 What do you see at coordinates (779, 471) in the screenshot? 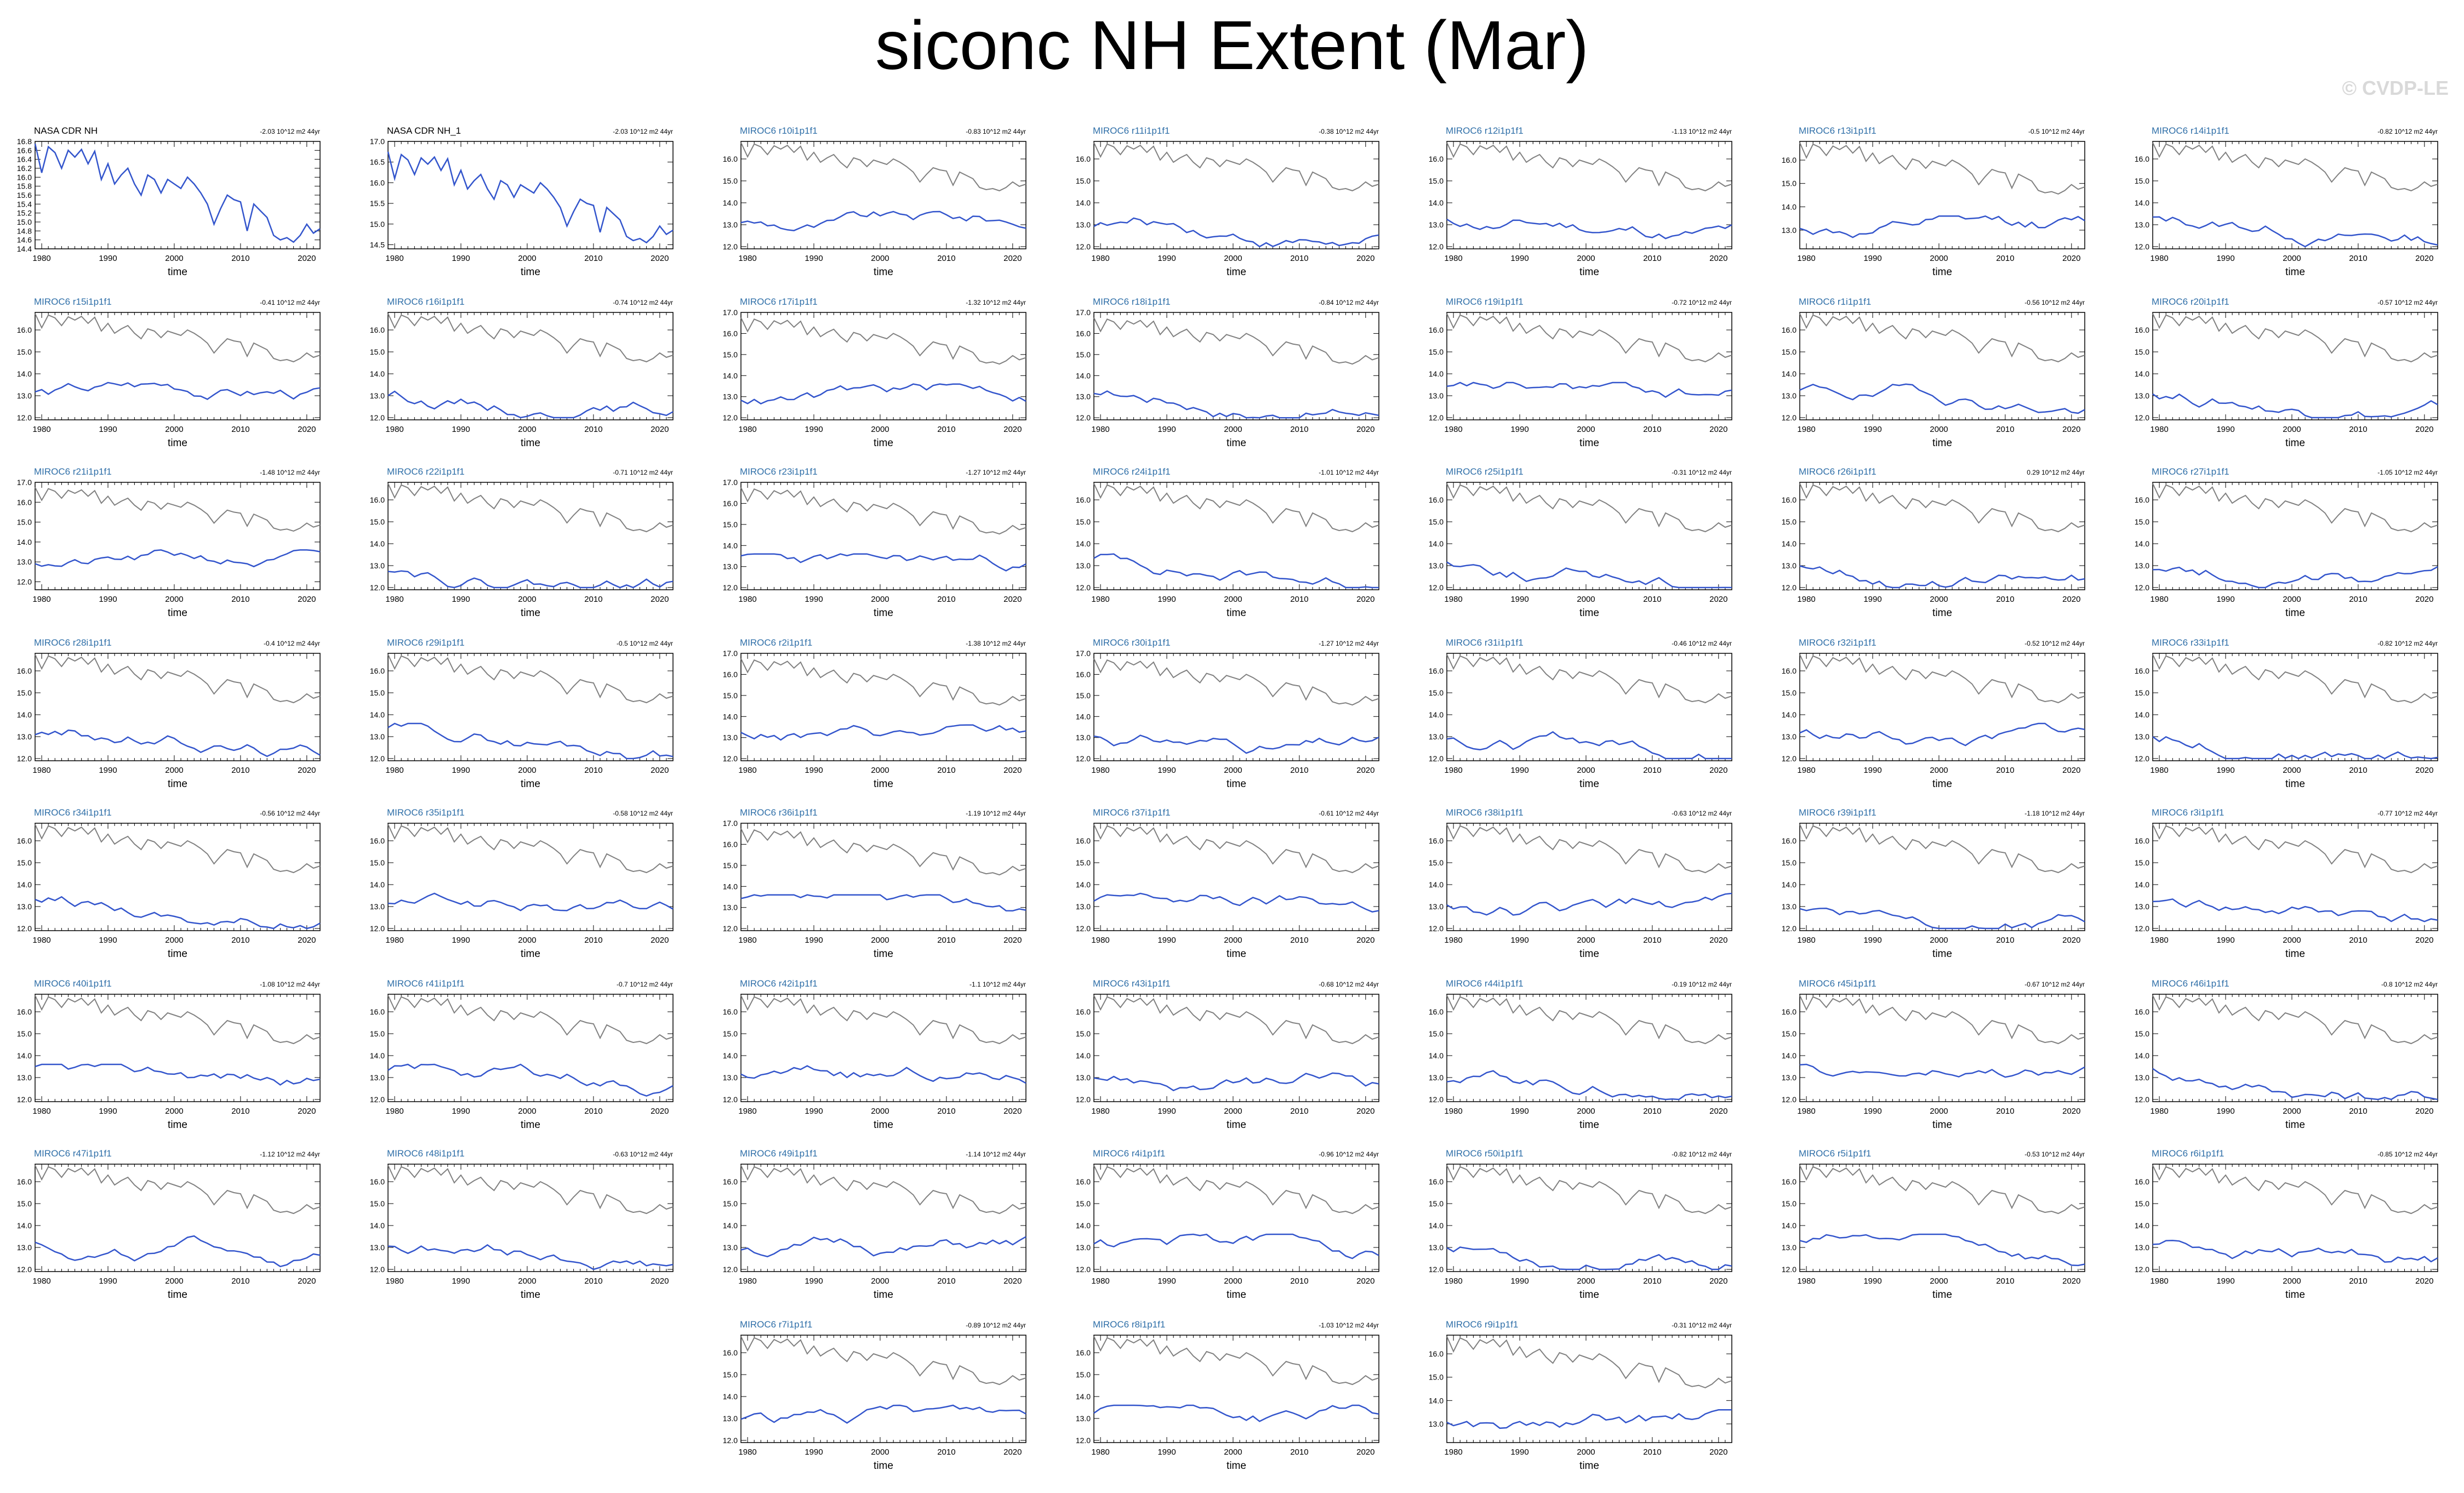
I see `panel-title: MIROC6 r23i1p1f1` at bounding box center [779, 471].